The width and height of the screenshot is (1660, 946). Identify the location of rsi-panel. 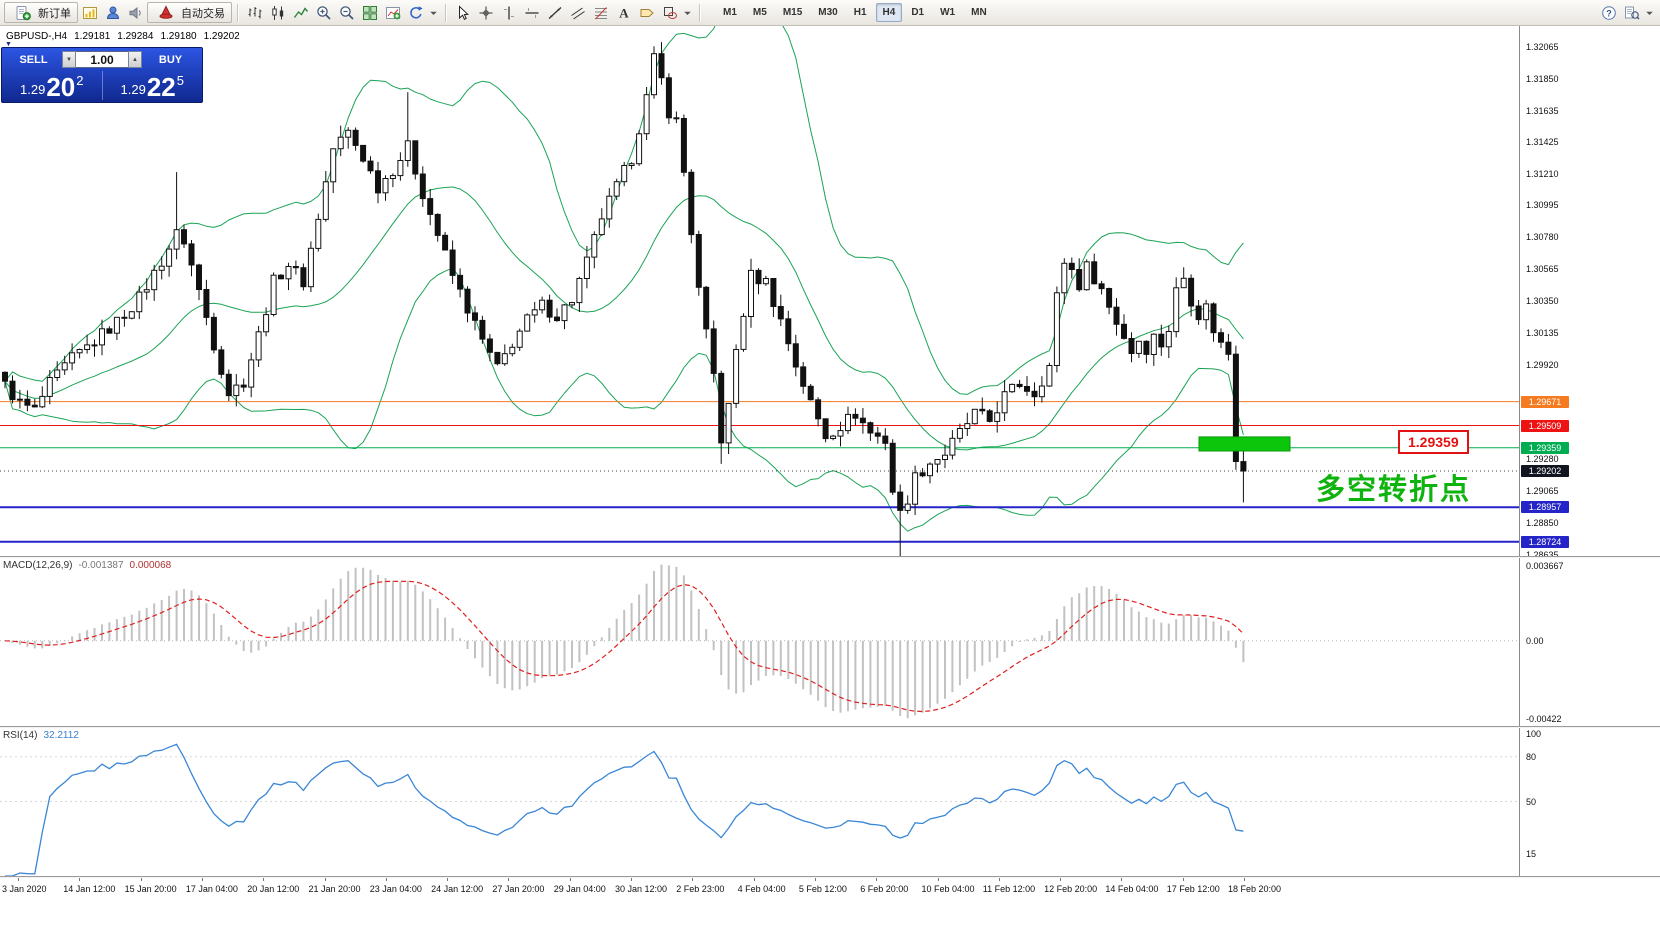
(759, 801).